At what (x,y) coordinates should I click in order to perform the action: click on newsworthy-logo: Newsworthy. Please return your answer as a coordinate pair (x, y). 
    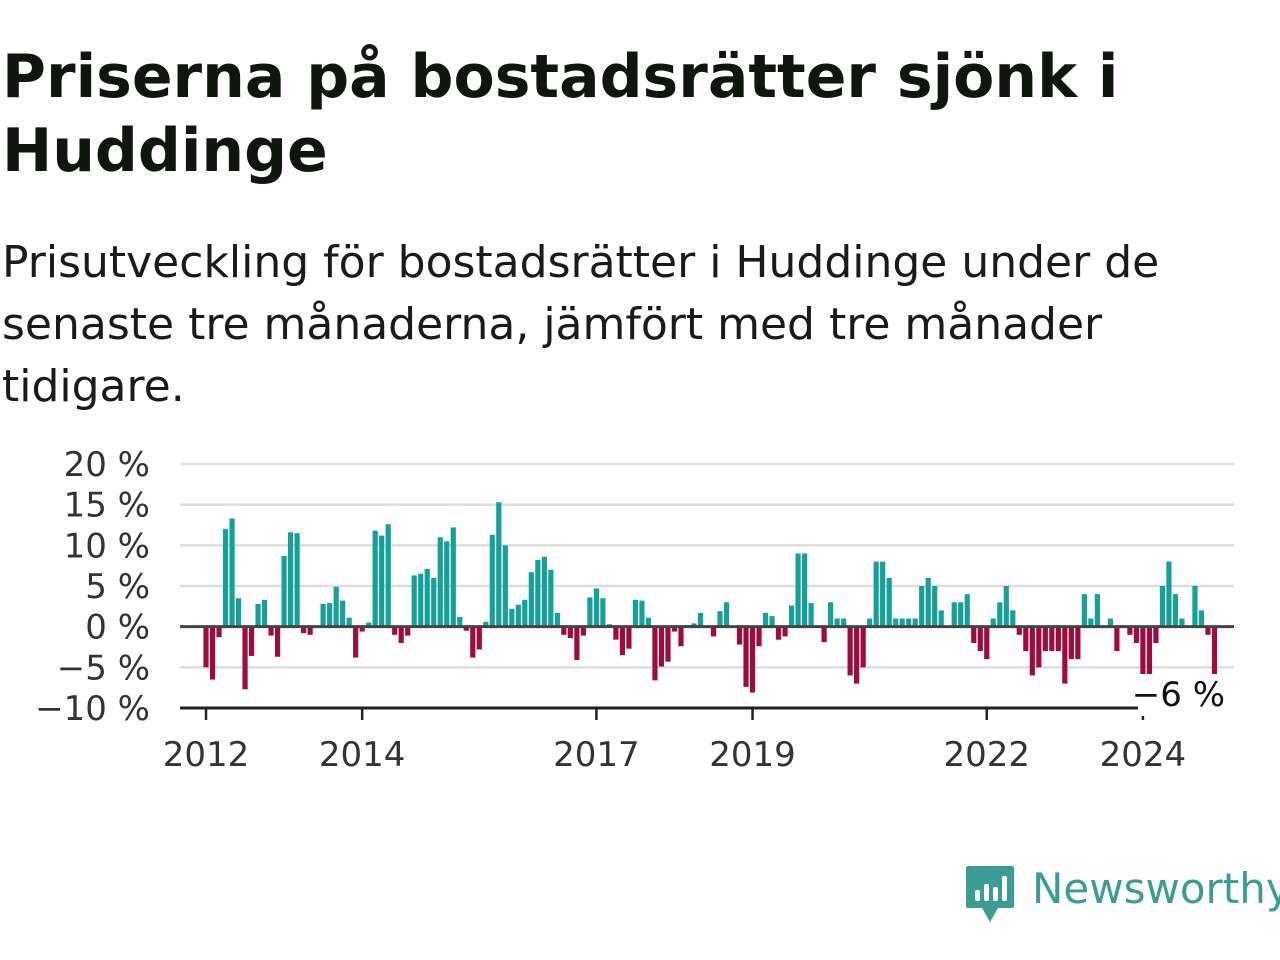
    Looking at the image, I should click on (1122, 895).